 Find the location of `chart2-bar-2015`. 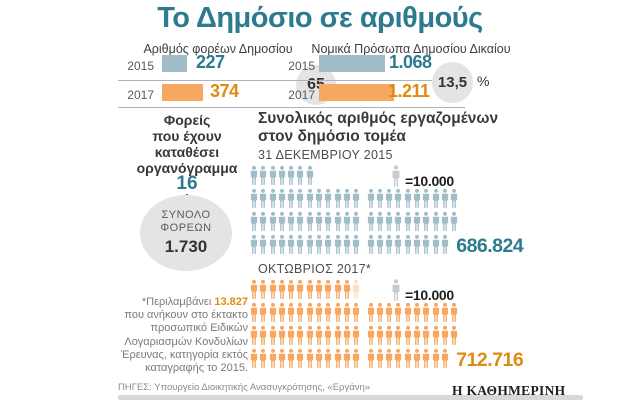

chart2-bar-2015 is located at coordinates (352, 63).